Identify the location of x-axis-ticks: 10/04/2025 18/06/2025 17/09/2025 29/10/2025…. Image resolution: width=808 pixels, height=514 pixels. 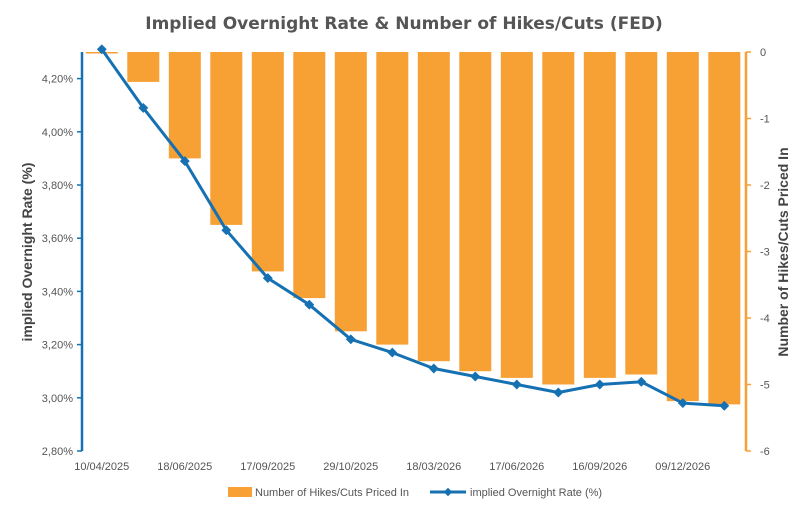
(392, 467).